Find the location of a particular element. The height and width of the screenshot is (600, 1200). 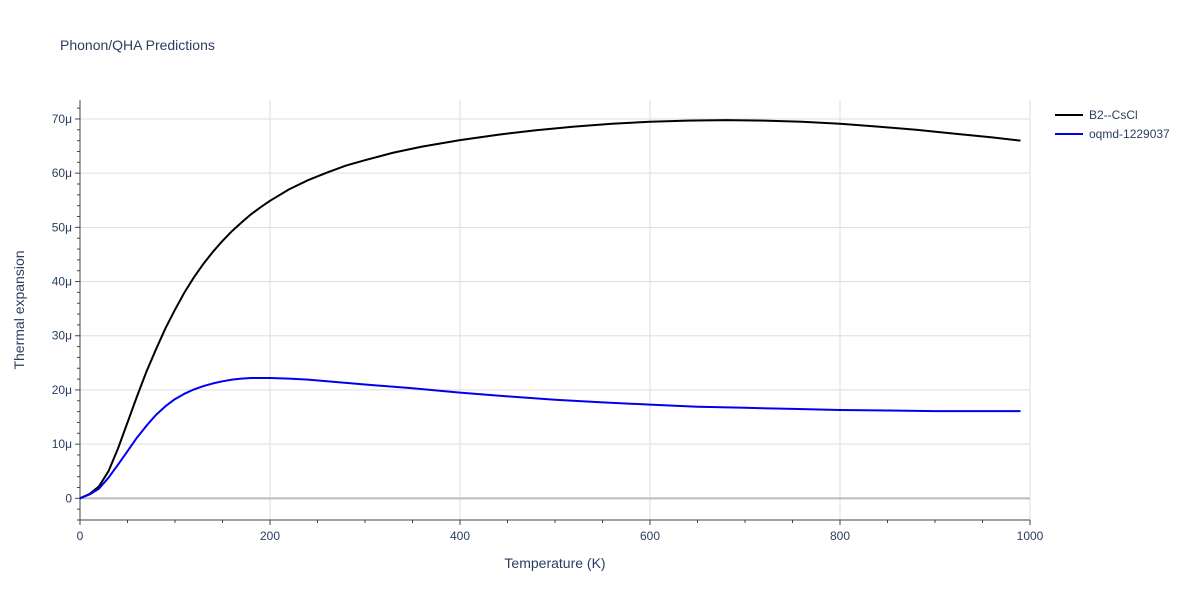

legend: B2--CsCl oqmd-1229037 is located at coordinates (1112, 124).